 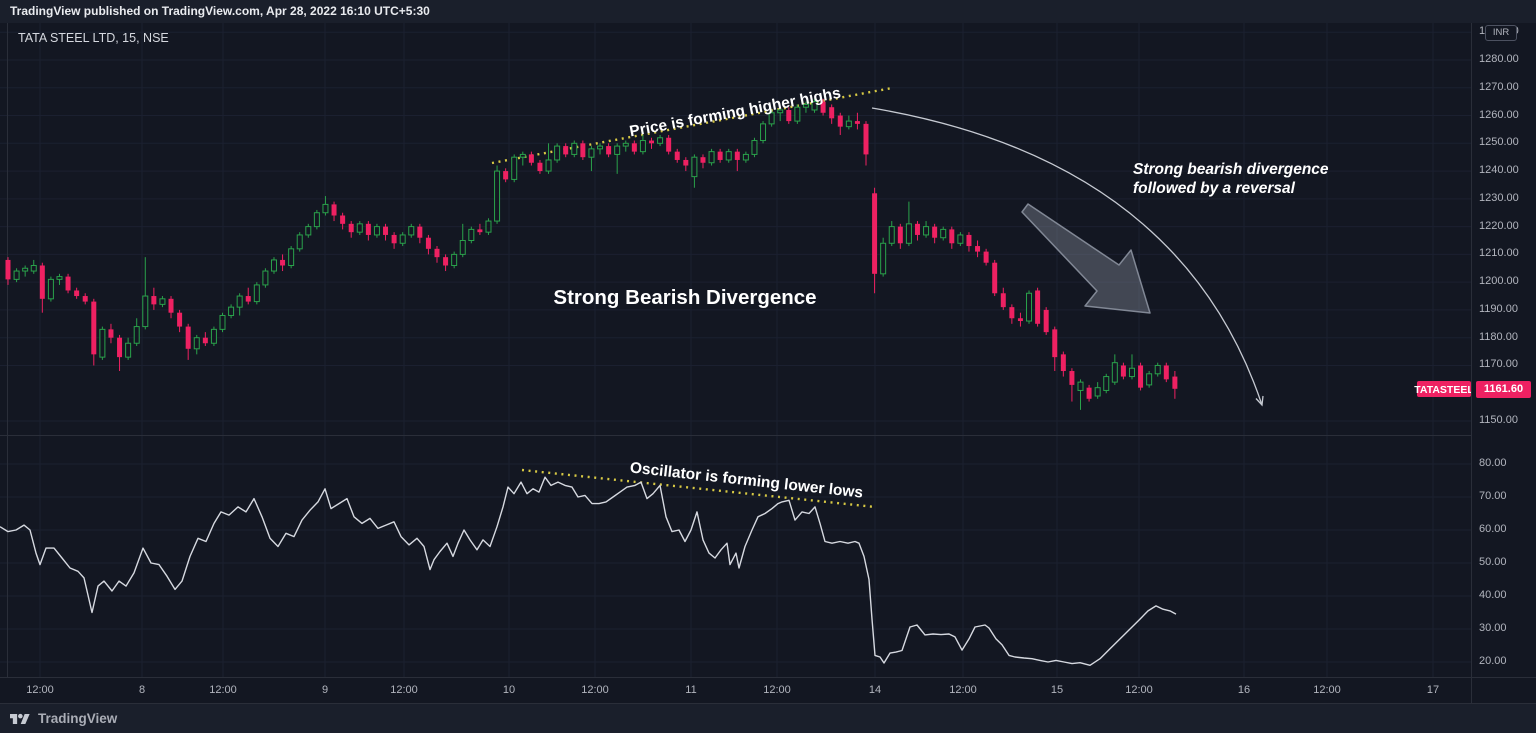 I want to click on time-tick-label: 10, so click(x=509, y=690).